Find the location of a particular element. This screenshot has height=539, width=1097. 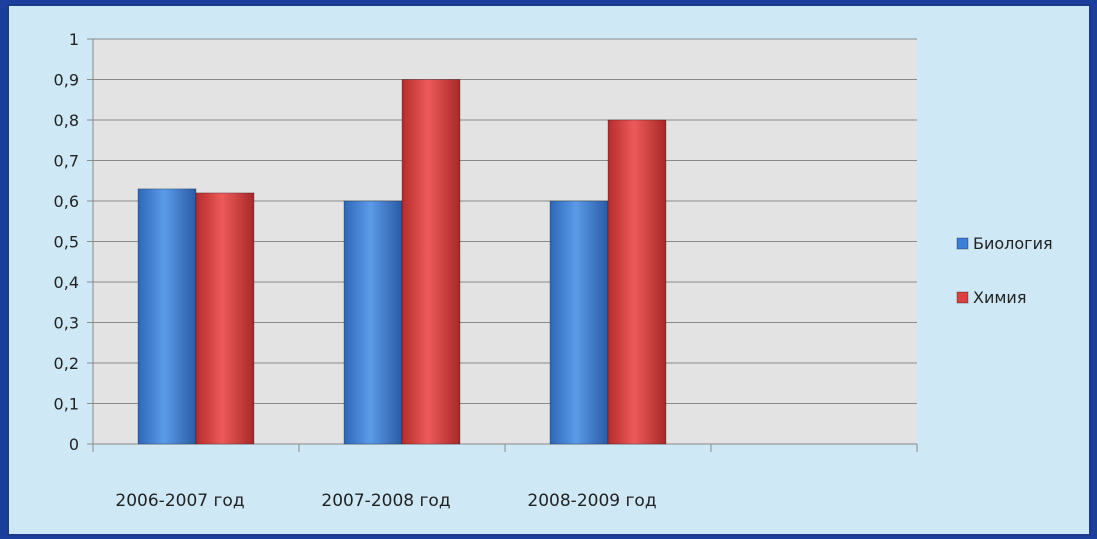

legend-label: Биология is located at coordinates (1013, 243).